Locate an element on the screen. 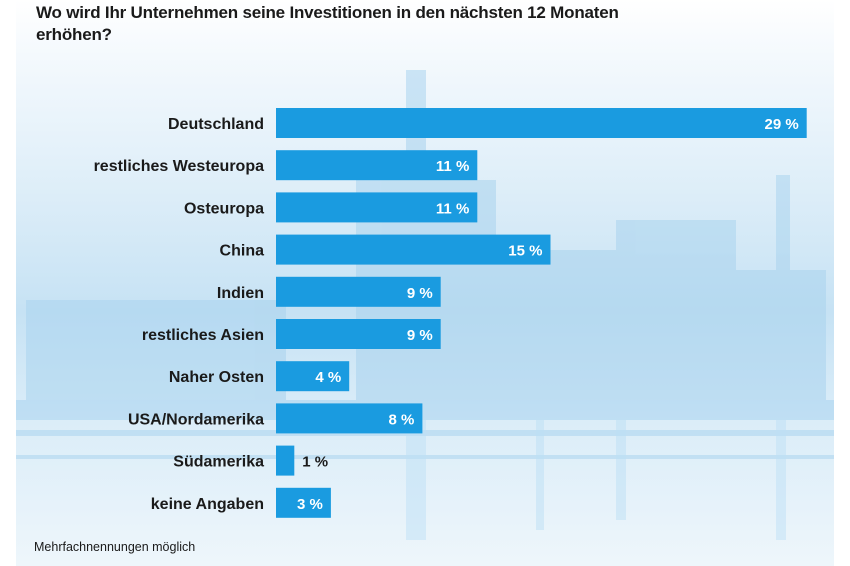 The image size is (850, 566). category-label: Indien is located at coordinates (240, 293).